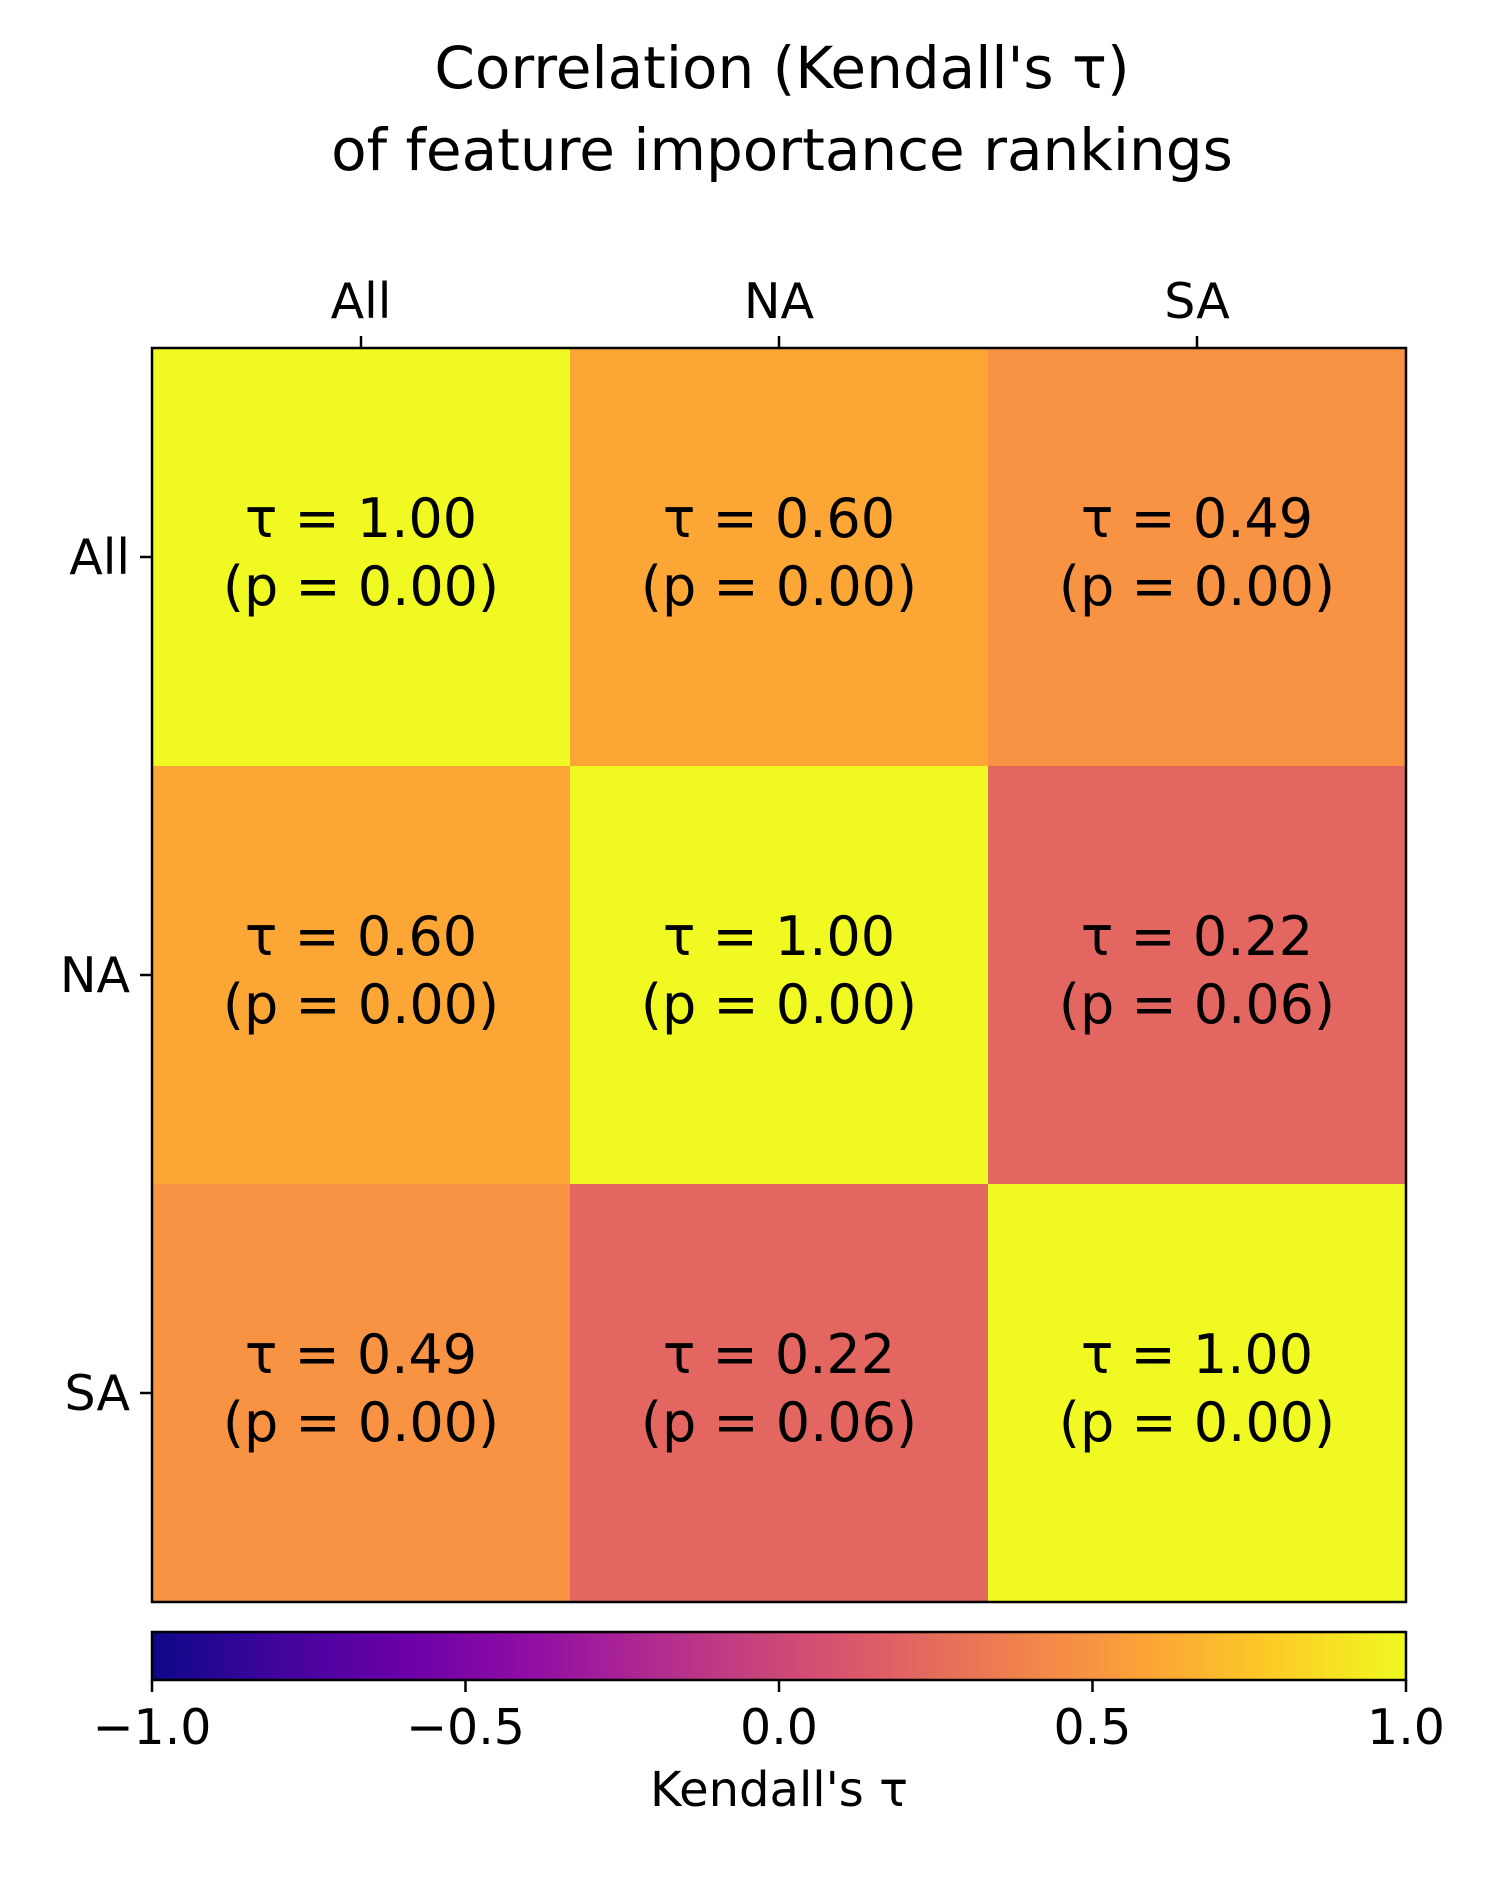 The height and width of the screenshot is (1891, 1493). I want to click on heatmap-cell-all-all, so click(361, 557).